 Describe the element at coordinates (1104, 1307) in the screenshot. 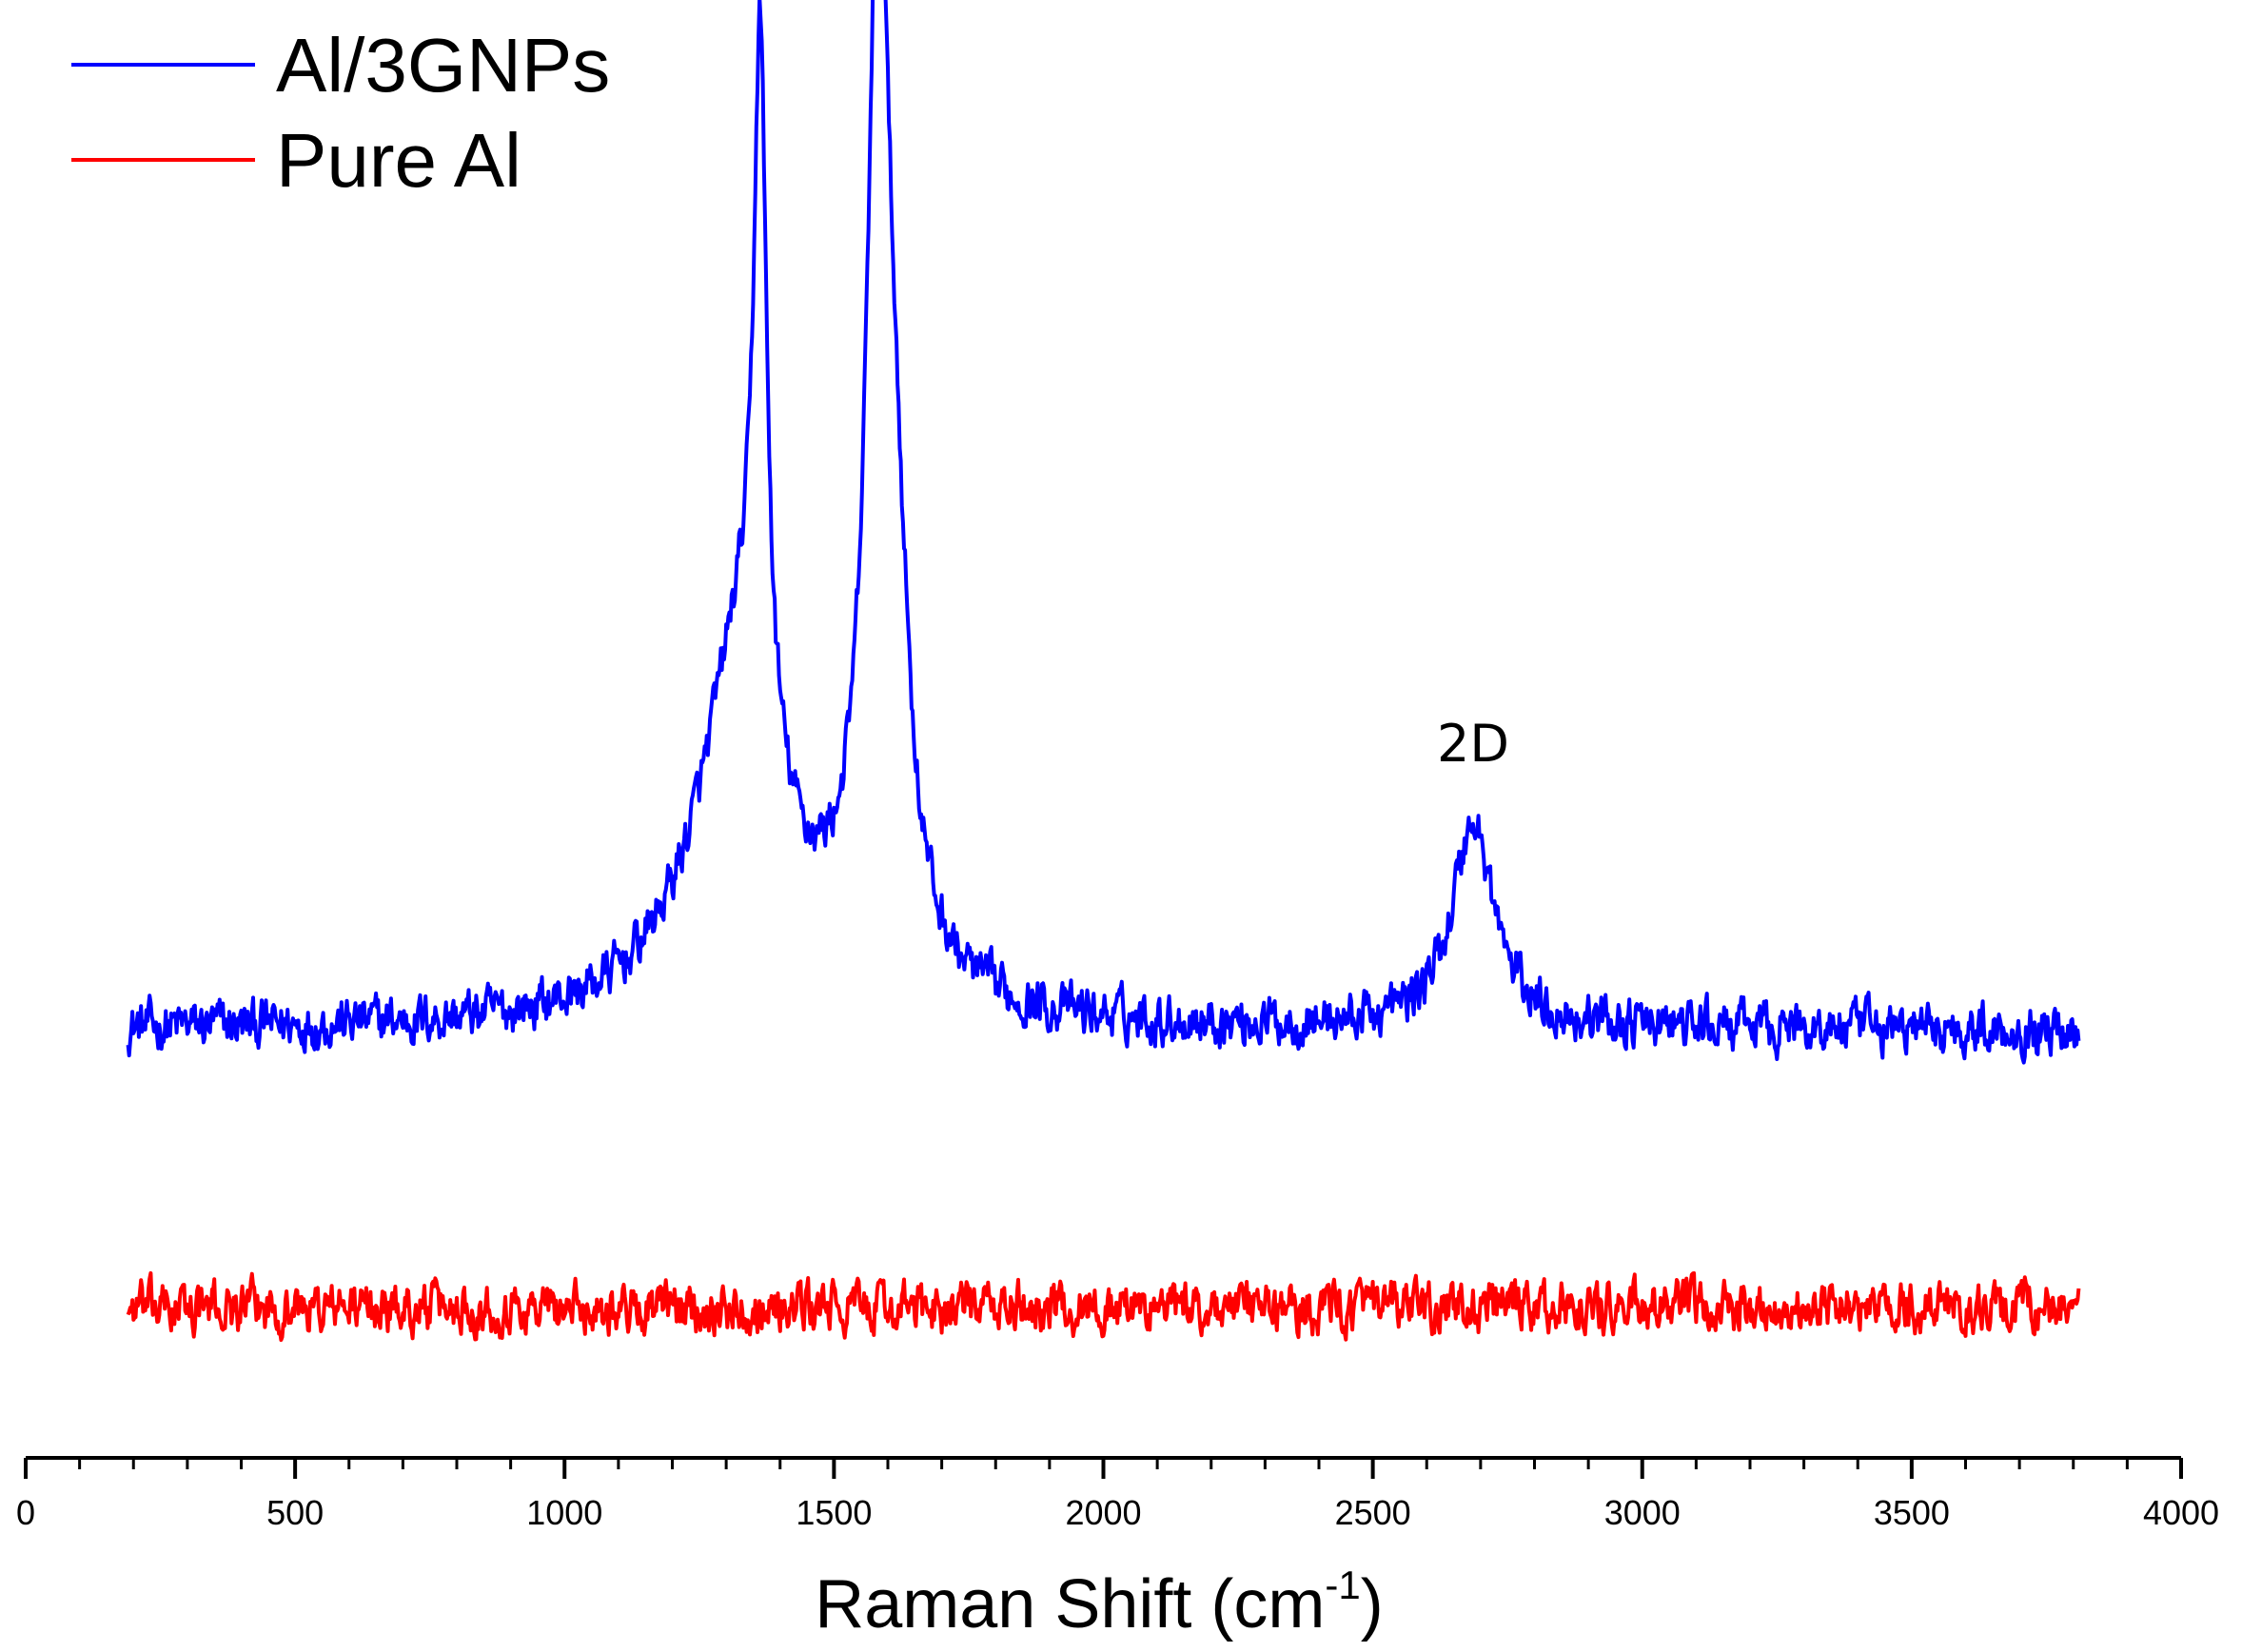

I see `series-line-pure-al` at that location.